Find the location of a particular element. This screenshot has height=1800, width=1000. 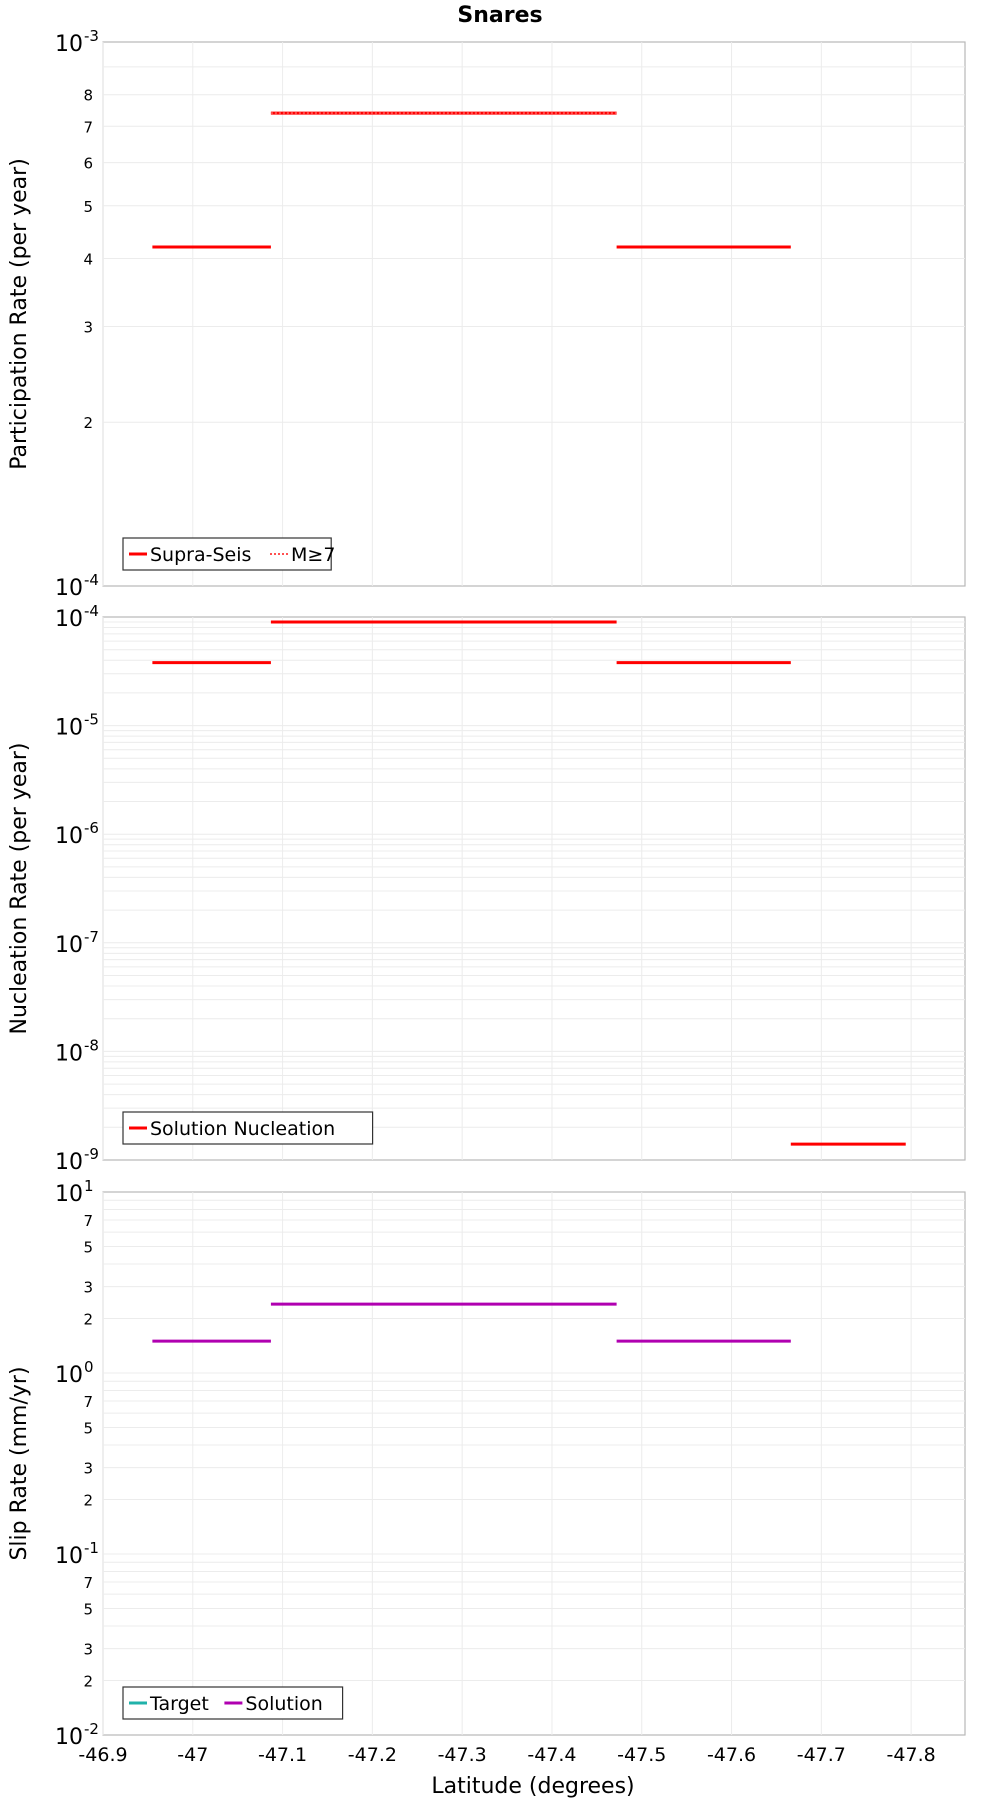

x-tick-label: -47.2 is located at coordinates (372, 1755).